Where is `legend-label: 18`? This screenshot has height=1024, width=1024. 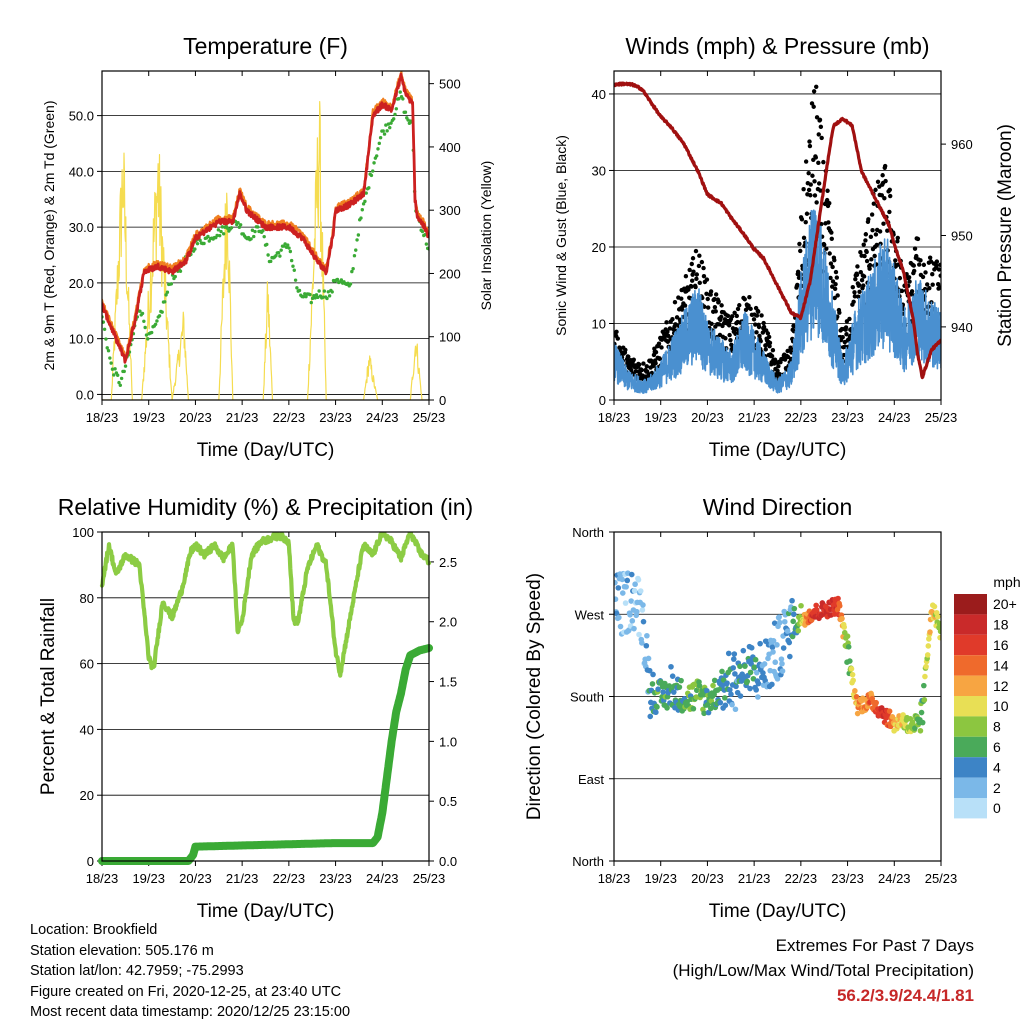
legend-label: 18 is located at coordinates (1001, 625).